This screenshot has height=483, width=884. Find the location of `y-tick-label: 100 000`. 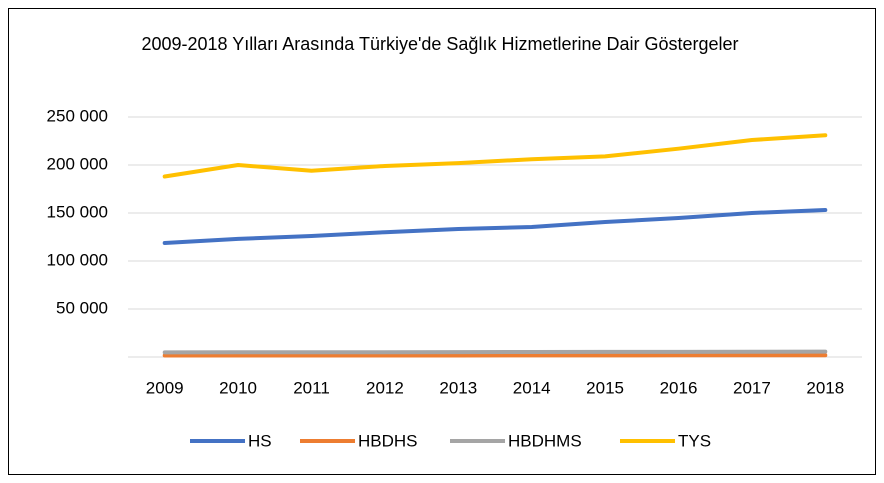

y-tick-label: 100 000 is located at coordinates (77, 259).